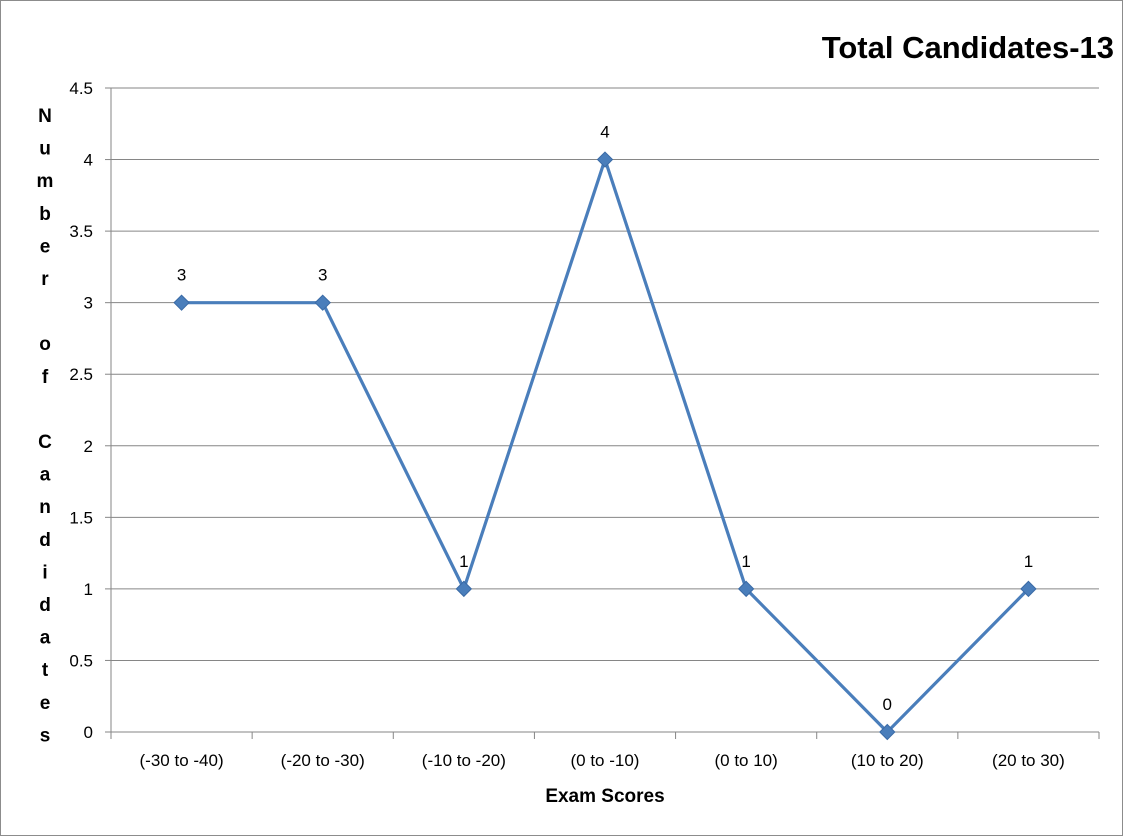 This screenshot has height=836, width=1123. What do you see at coordinates (604, 132) in the screenshot?
I see `data-label: 4` at bounding box center [604, 132].